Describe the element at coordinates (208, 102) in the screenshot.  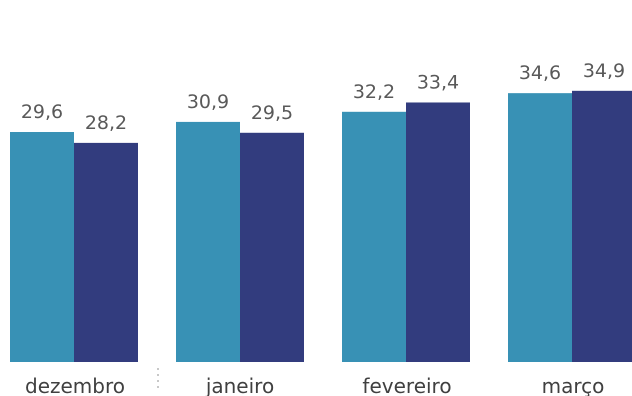
I see `value-label-janeiro-series-1: 30,9` at that location.